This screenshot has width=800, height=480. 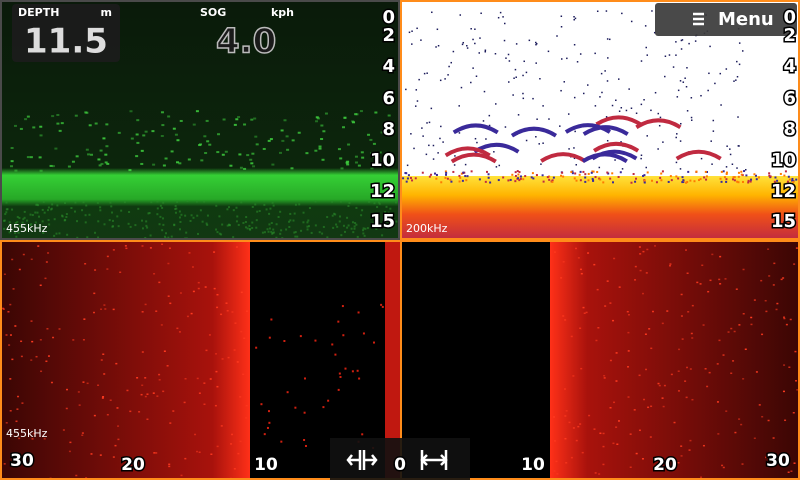 What do you see at coordinates (362, 460) in the screenshot?
I see `zoom-in-icon` at bounding box center [362, 460].